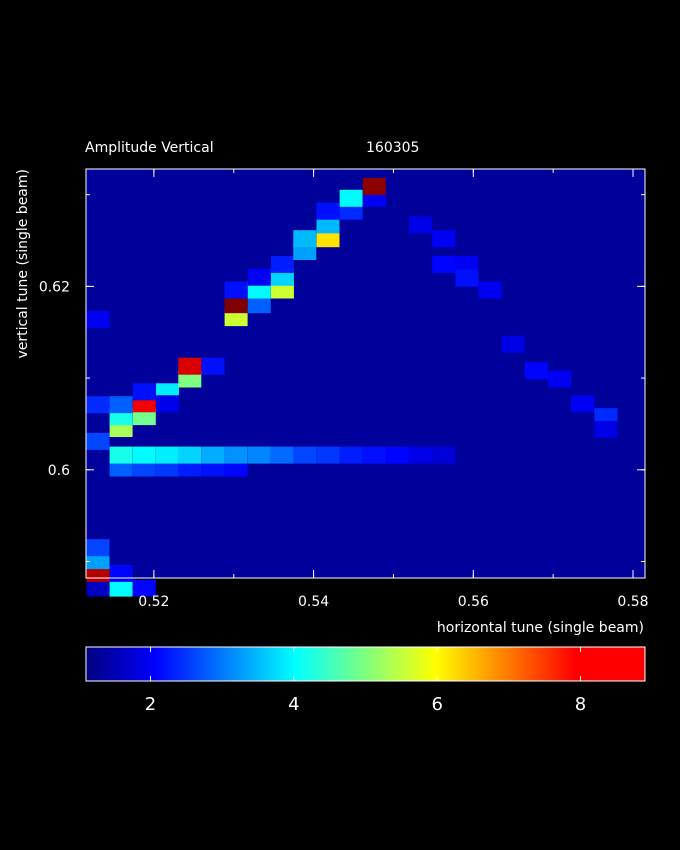 The width and height of the screenshot is (680, 850). I want to click on x-tick-label: 0.54, so click(313, 602).